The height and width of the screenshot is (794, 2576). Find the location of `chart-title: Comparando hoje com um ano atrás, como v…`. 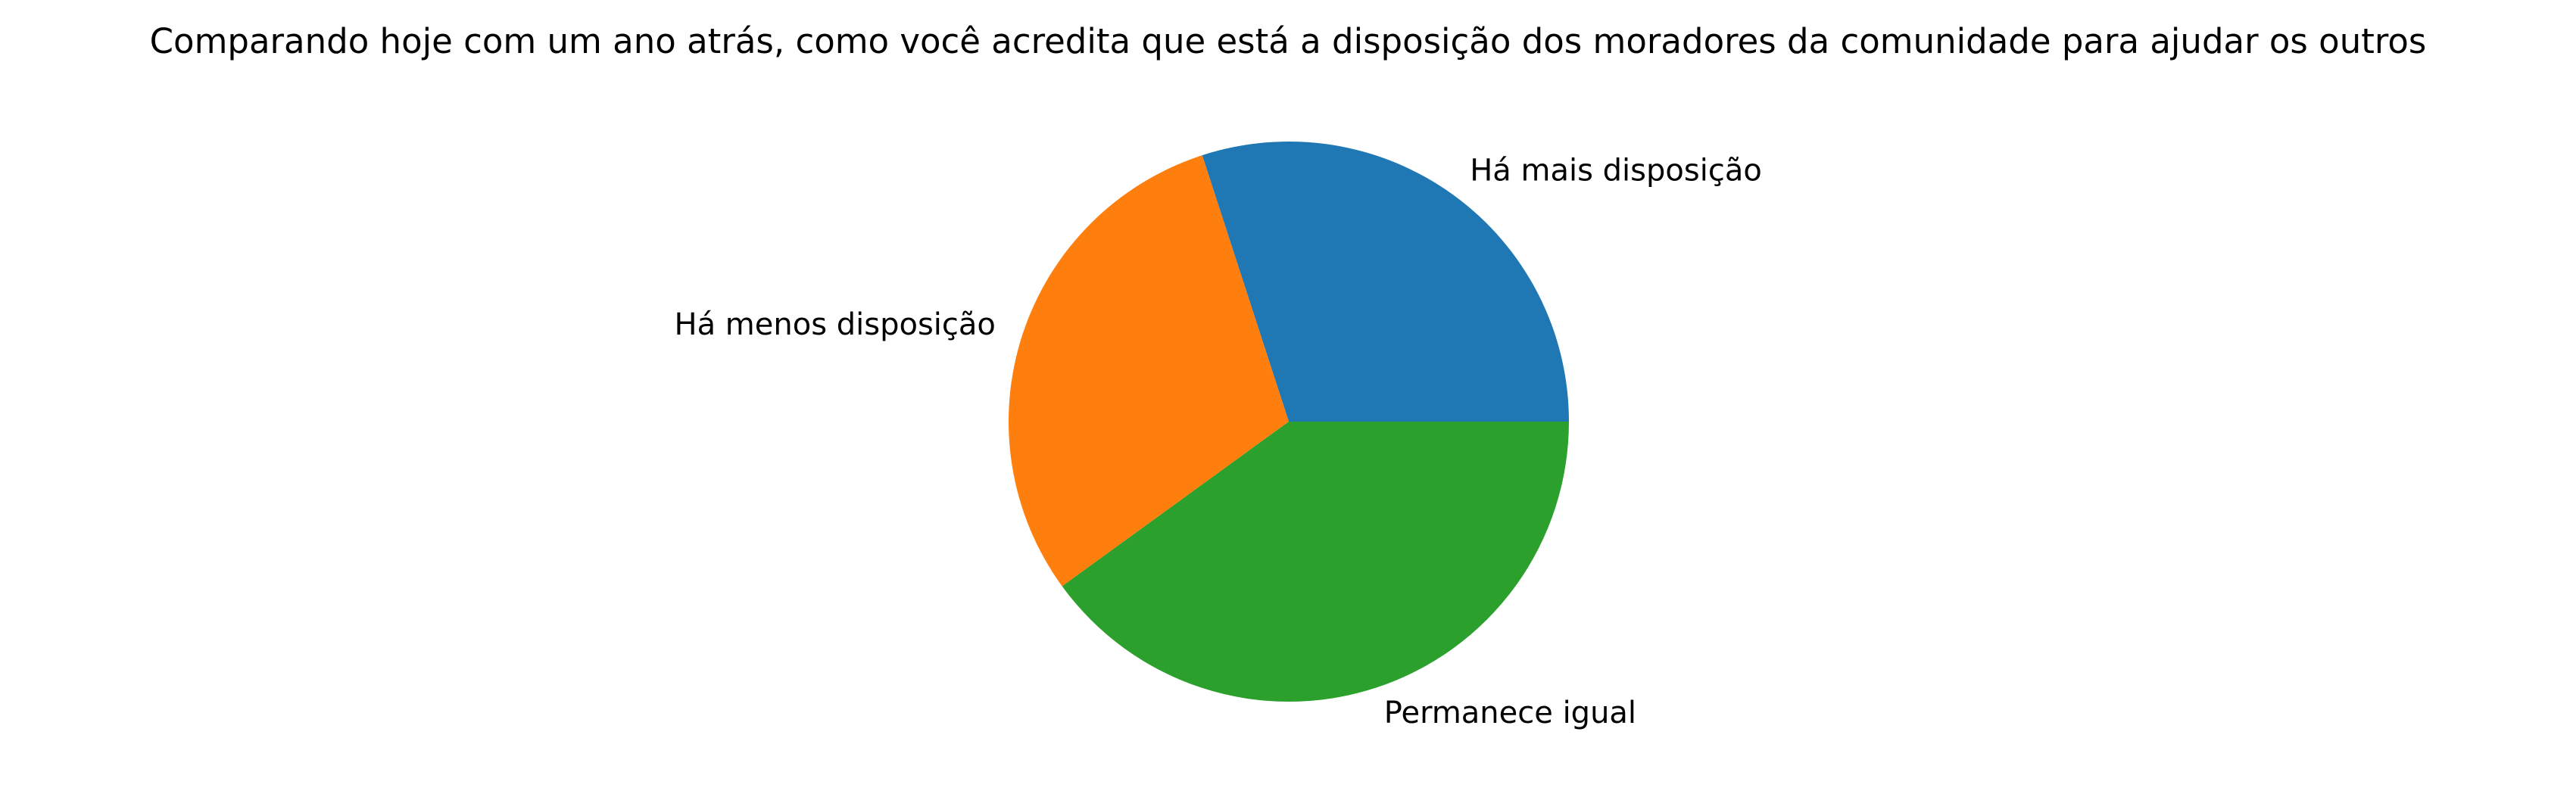

chart-title: Comparando hoje com um ano atrás, como v… is located at coordinates (1288, 41).